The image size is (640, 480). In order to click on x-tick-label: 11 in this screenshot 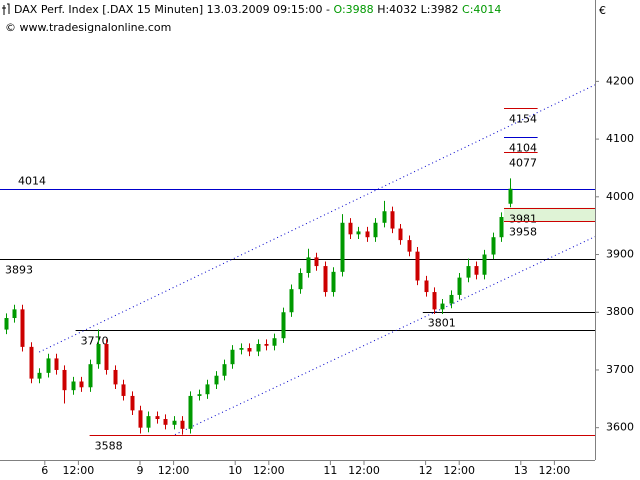, I will do `click(330, 470)`.